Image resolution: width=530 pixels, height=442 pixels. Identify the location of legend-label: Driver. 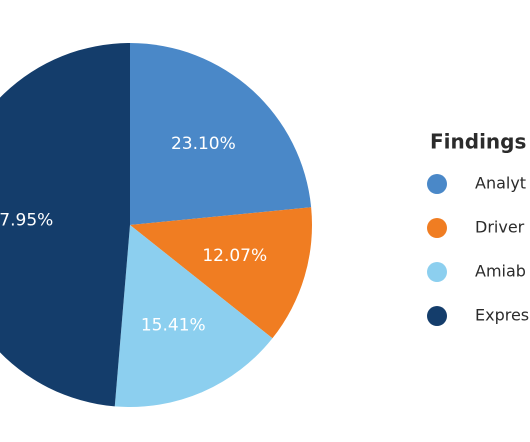
(500, 227).